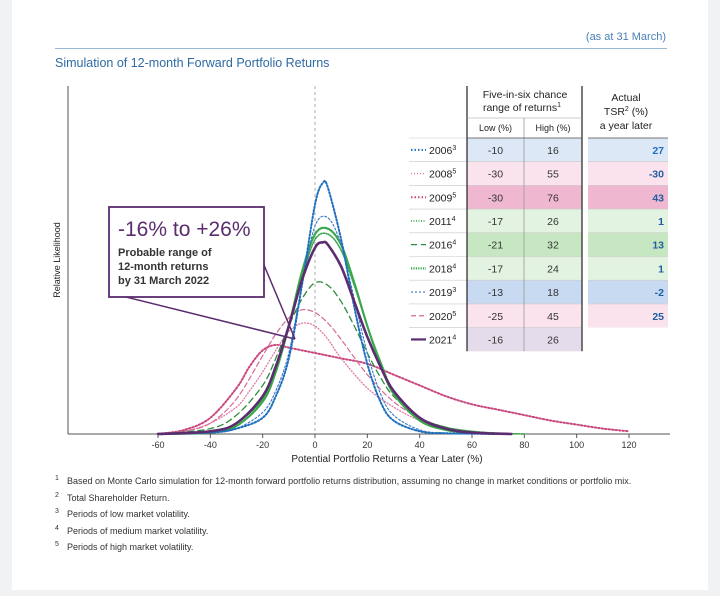 The image size is (720, 596). Describe the element at coordinates (658, 246) in the screenshot. I see `cell-tsr-2016: 13` at that location.